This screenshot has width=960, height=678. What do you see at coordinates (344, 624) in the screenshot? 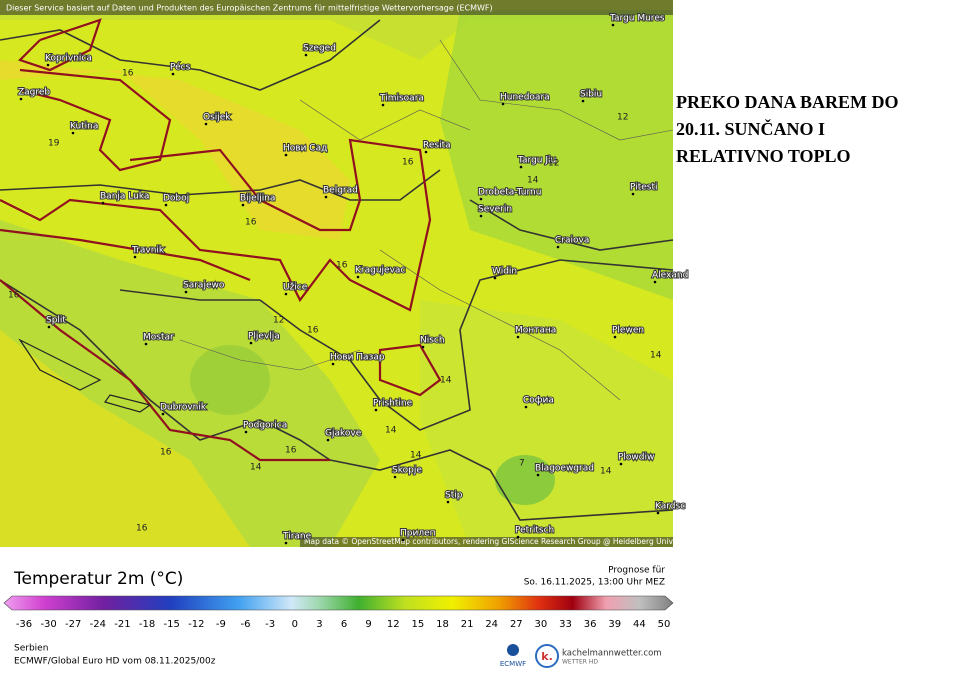
I see `scale-tick-label: 6` at bounding box center [344, 624].